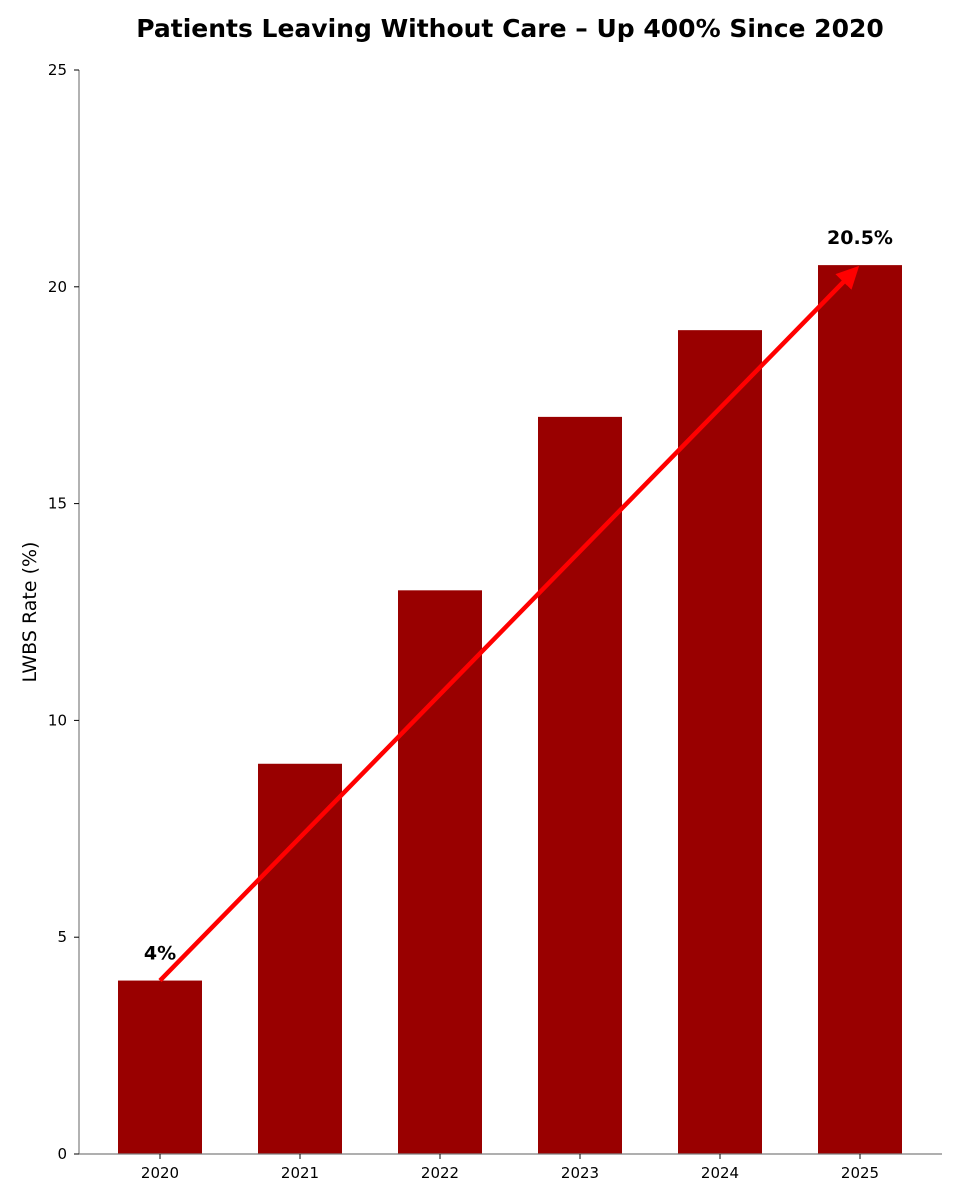  What do you see at coordinates (860, 709) in the screenshot?
I see `bar-2025` at bounding box center [860, 709].